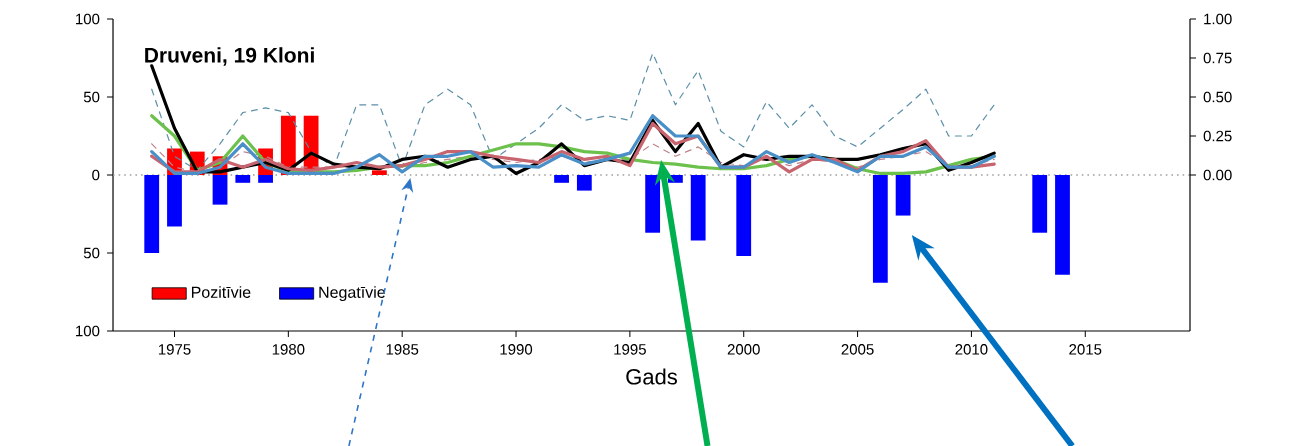 This screenshot has height=446, width=1299. What do you see at coordinates (221, 292) in the screenshot?
I see `legend-label: Pozitīvie` at bounding box center [221, 292].